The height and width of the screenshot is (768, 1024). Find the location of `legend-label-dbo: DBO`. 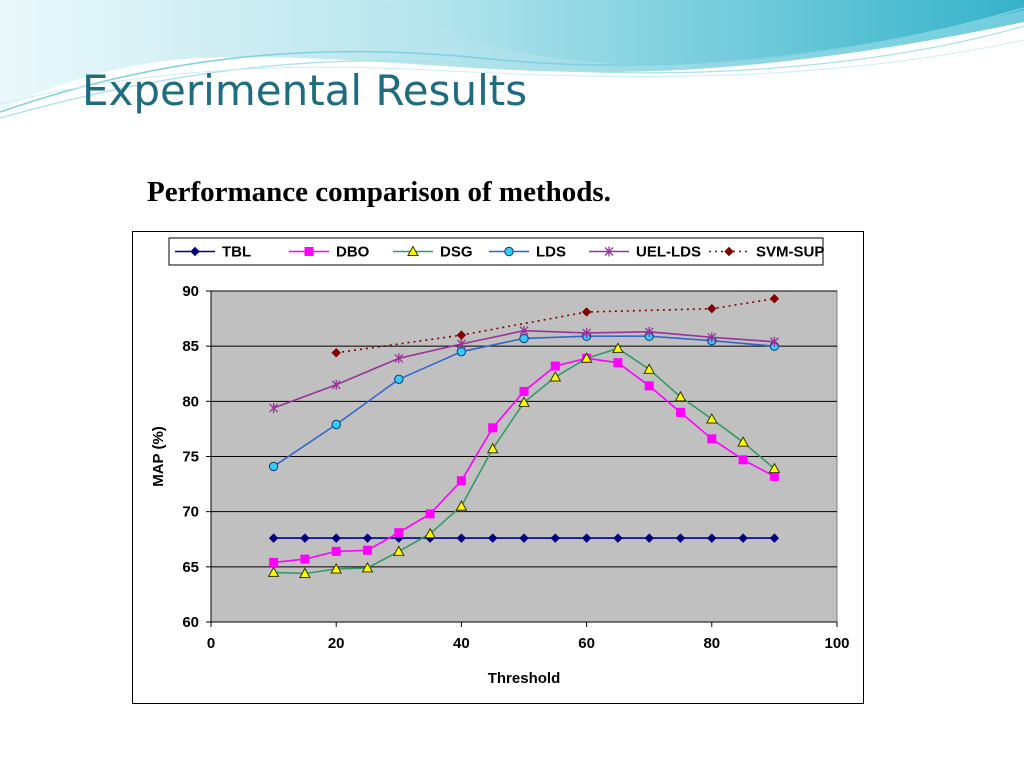

legend-label-dbo: DBO is located at coordinates (353, 252).